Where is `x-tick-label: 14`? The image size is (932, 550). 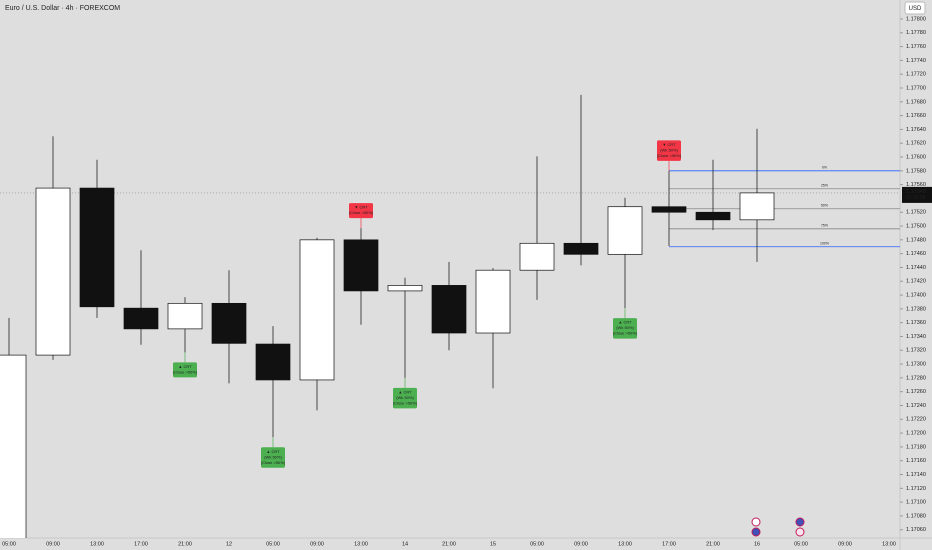 x-tick-label: 14 is located at coordinates (405, 544).